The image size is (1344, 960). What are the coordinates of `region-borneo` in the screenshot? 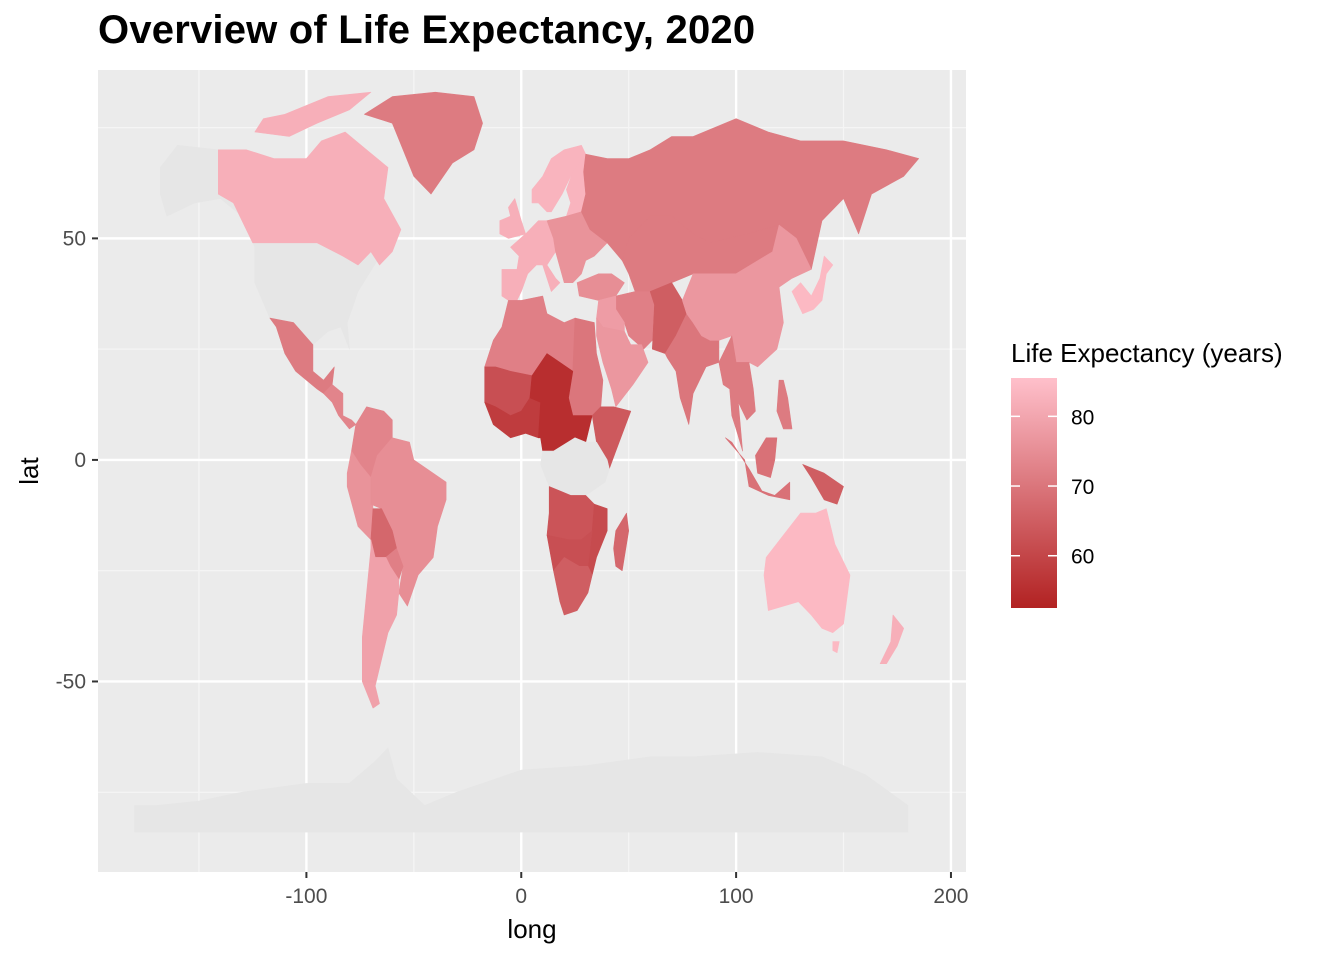 It's located at (766, 457).